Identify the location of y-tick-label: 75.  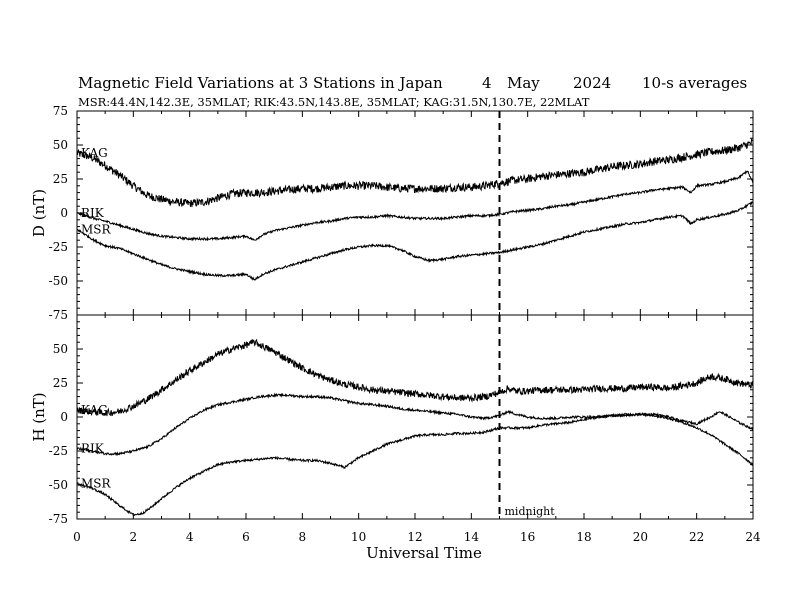
(60, 111).